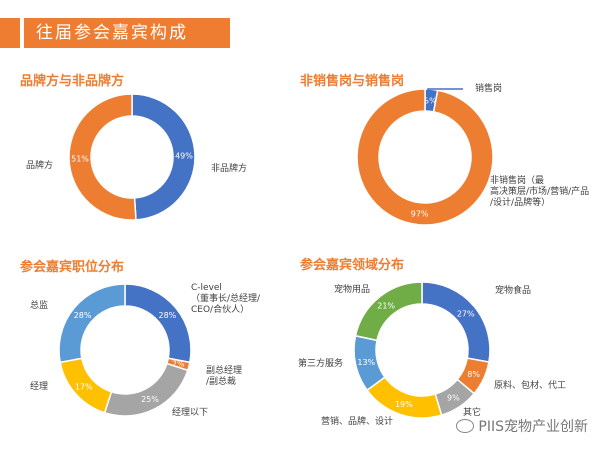 This screenshot has width=600, height=450. Describe the element at coordinates (386, 306) in the screenshot. I see `value-label-3-5: 21%` at that location.